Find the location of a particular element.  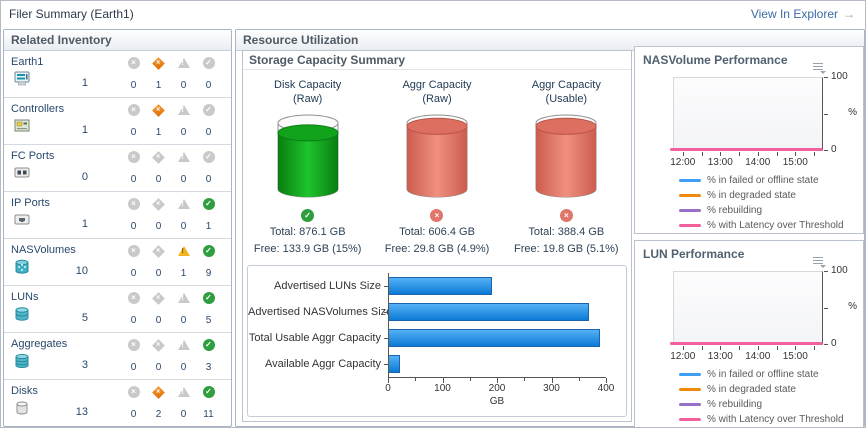

controller-icon is located at coordinates (22, 128).